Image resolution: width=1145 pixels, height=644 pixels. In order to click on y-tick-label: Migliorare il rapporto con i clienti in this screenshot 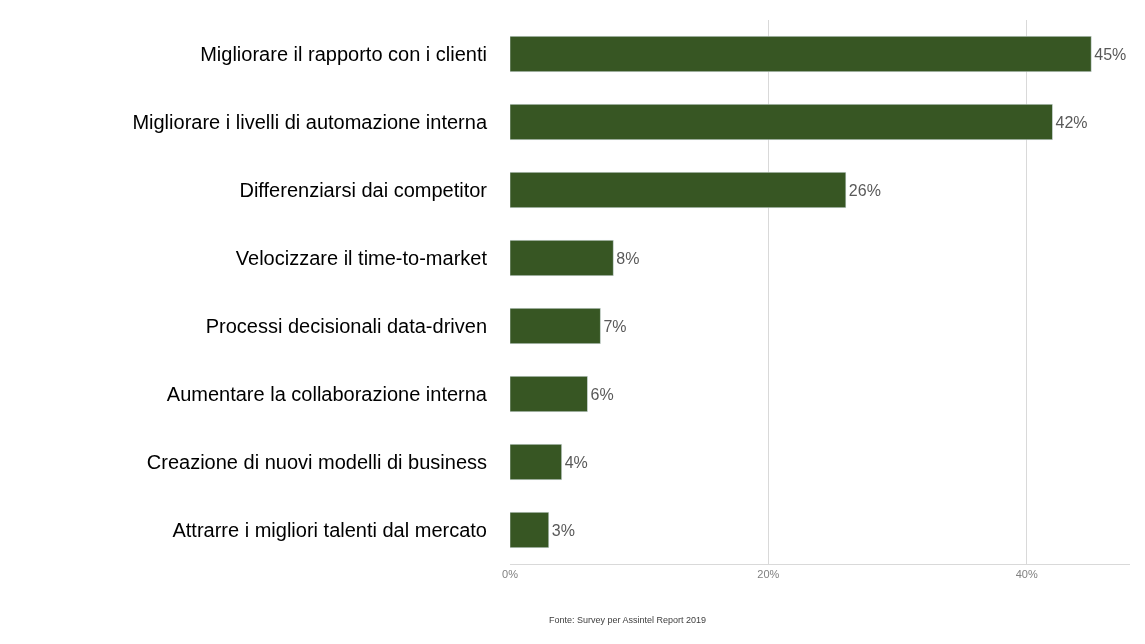, I will do `click(343, 54)`.